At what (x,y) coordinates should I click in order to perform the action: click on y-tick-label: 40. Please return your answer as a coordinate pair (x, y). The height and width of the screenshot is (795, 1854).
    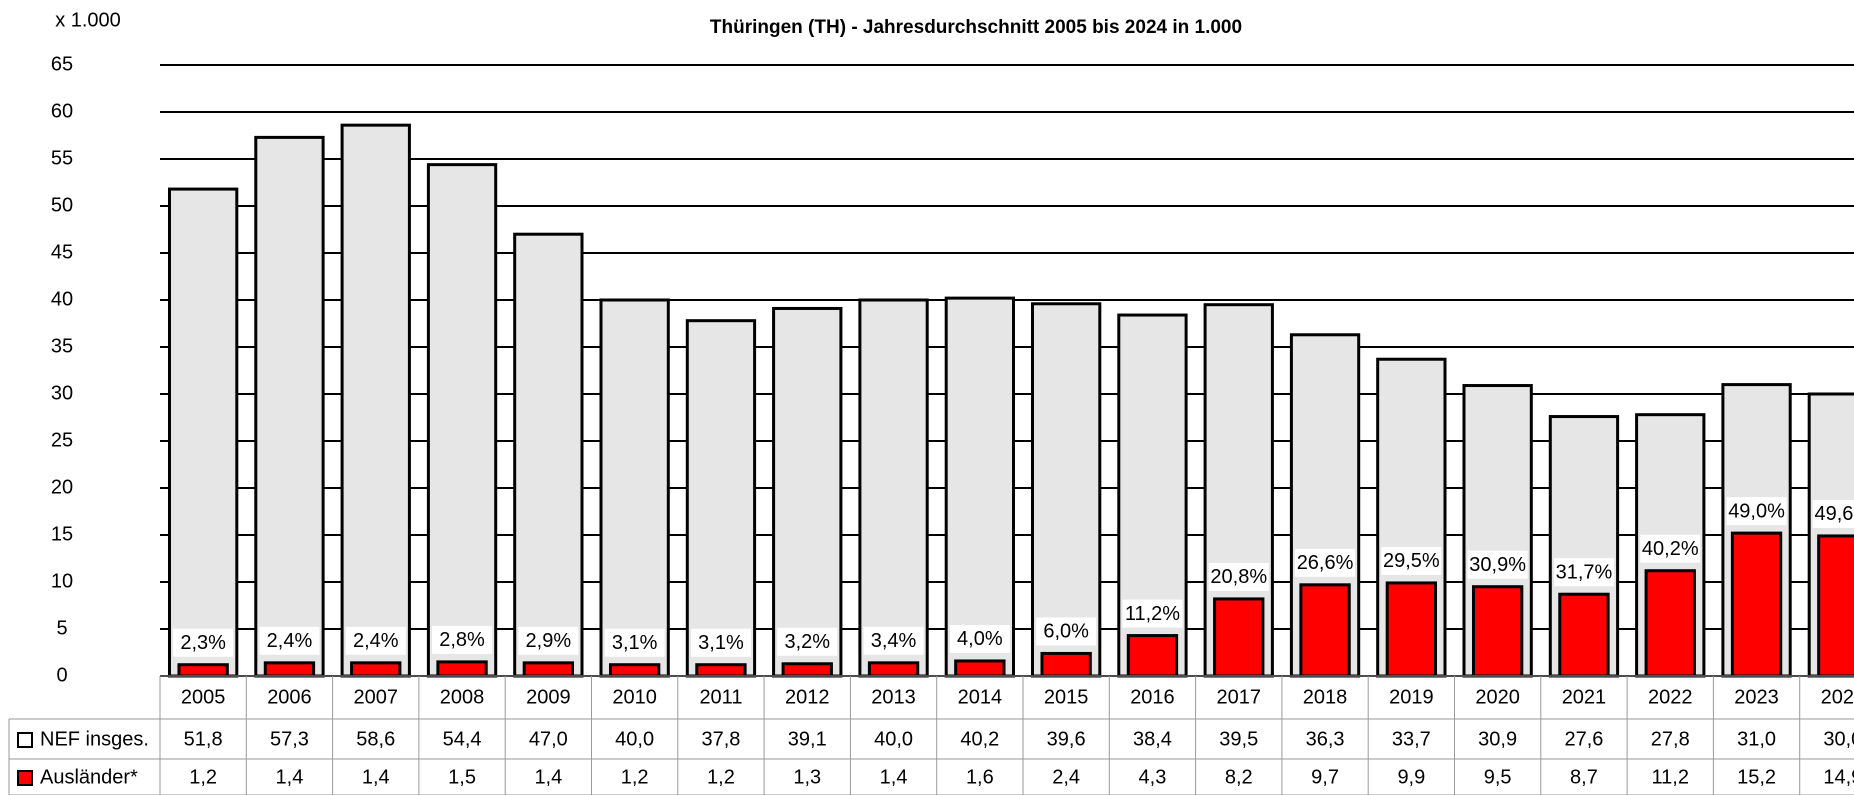
    Looking at the image, I should click on (62, 299).